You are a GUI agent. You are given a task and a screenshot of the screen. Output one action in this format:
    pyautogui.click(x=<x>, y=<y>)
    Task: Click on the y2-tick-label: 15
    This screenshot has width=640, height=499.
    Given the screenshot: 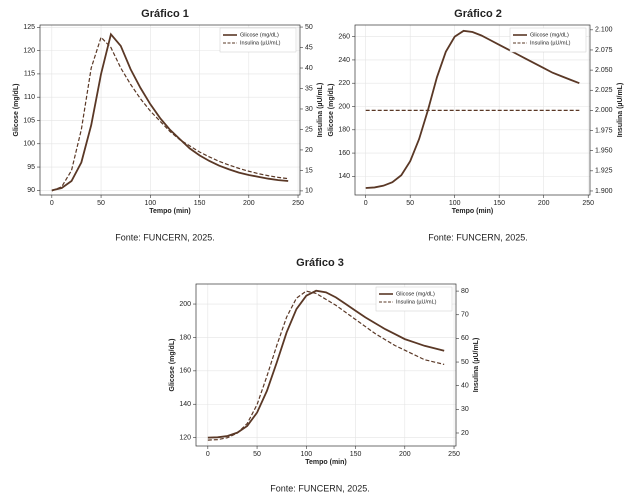 What is the action you would take?
    pyautogui.click(x=309, y=170)
    